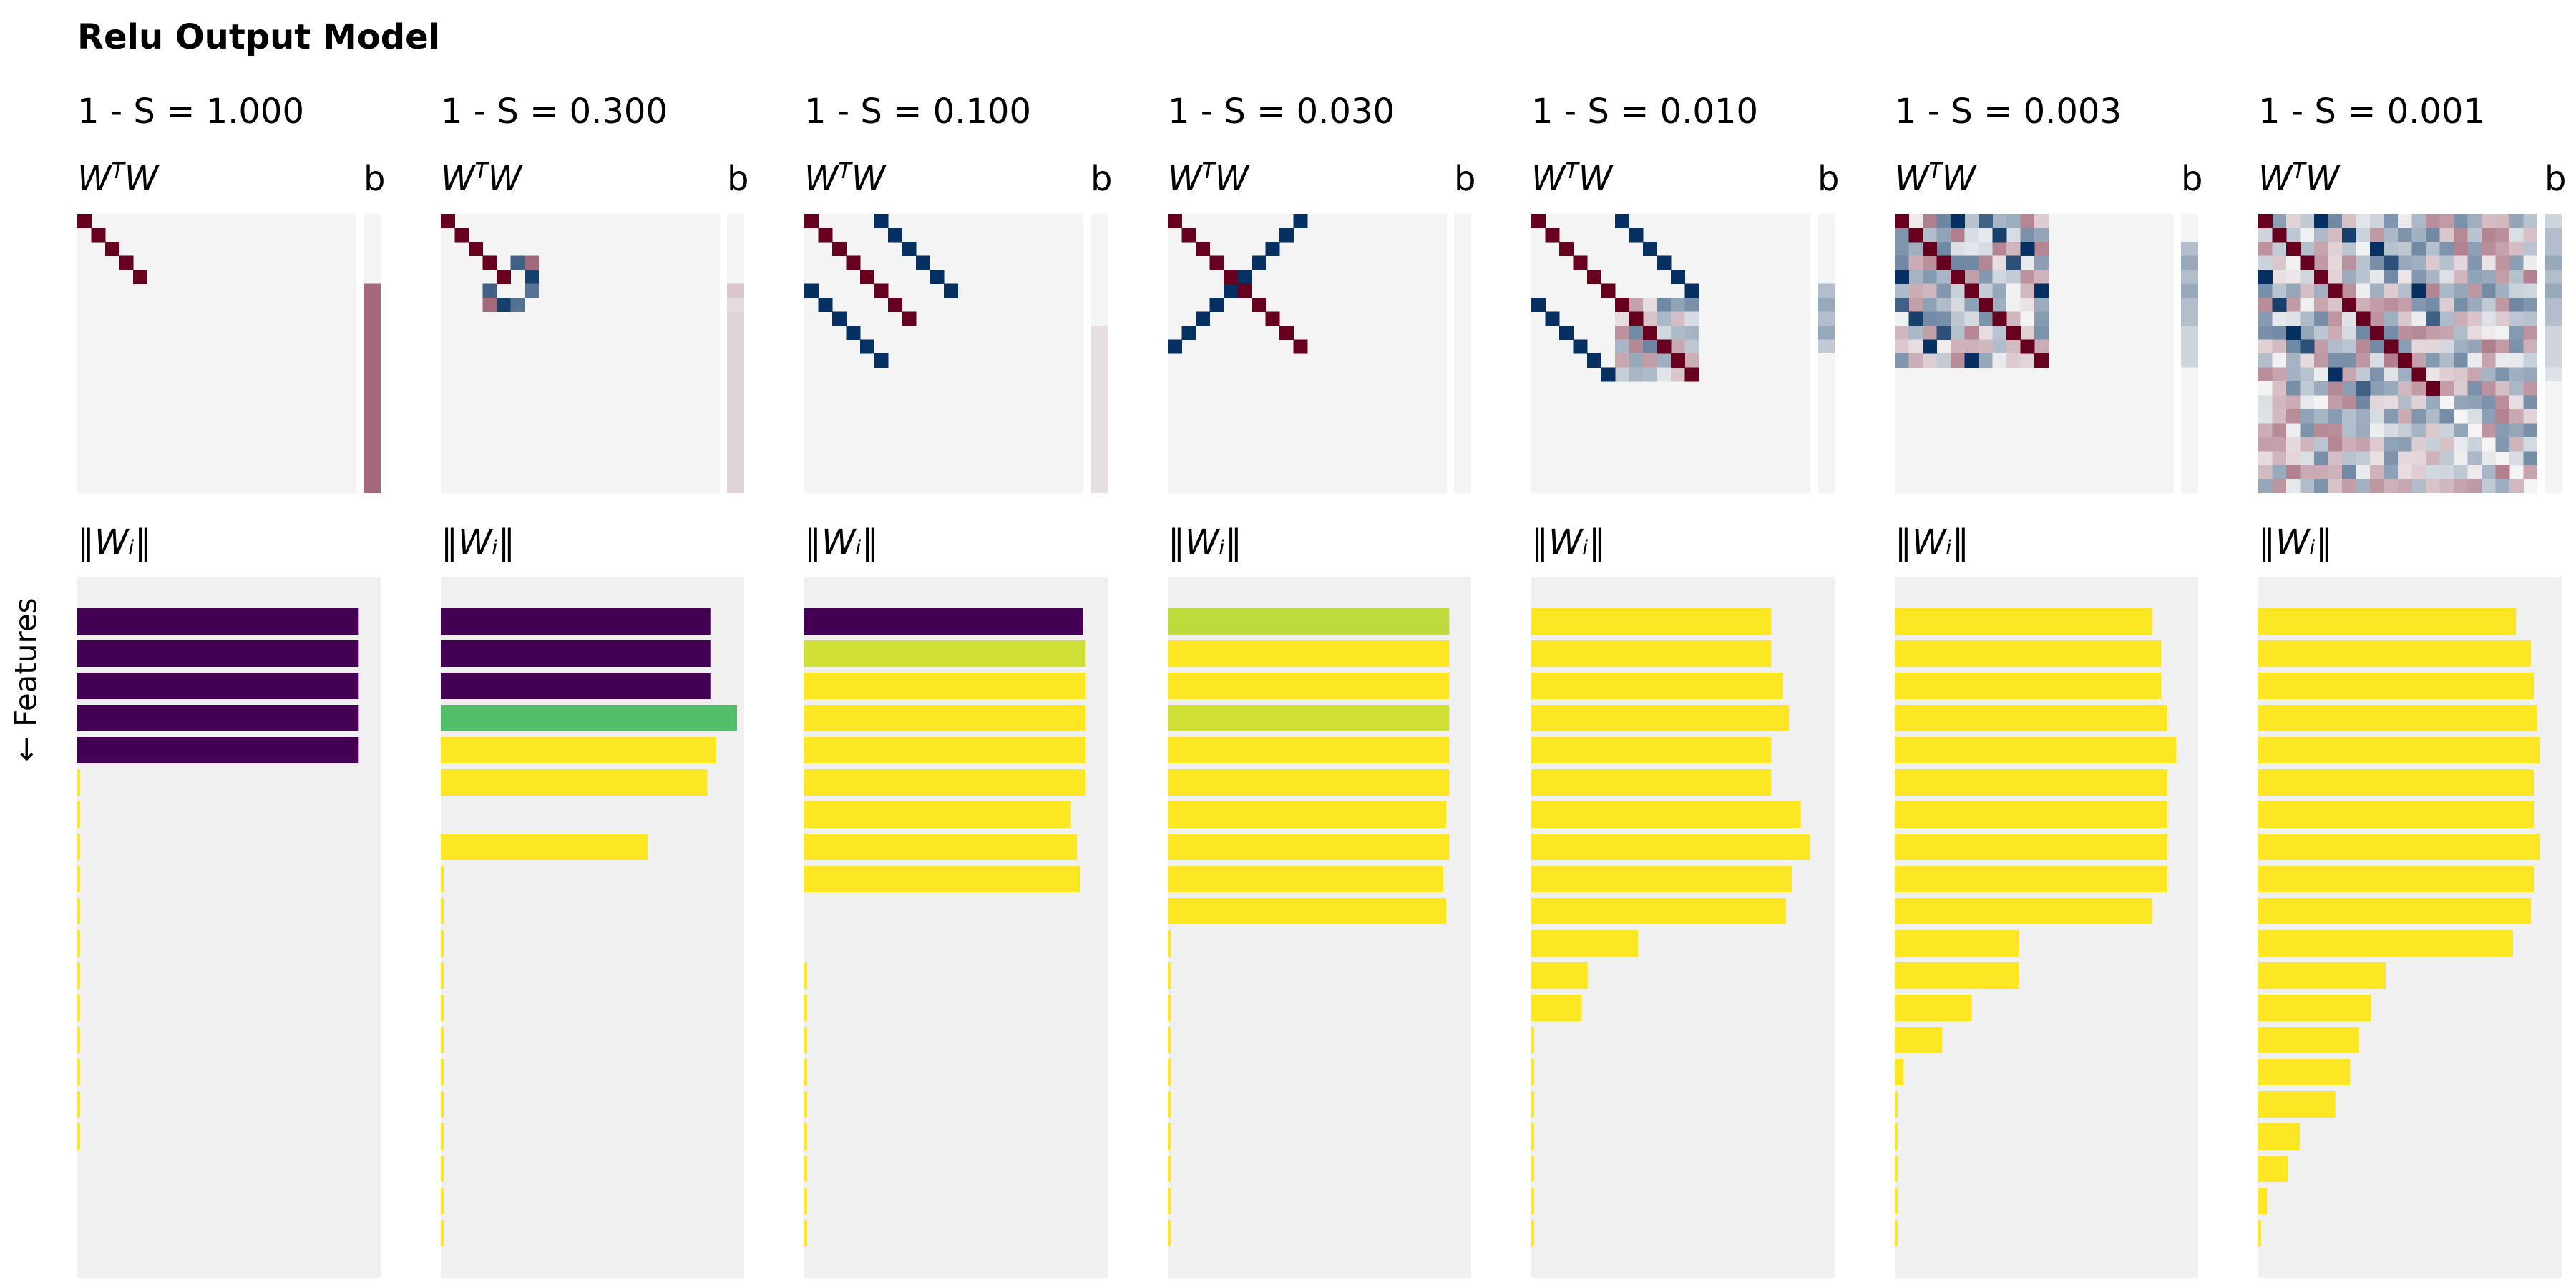  Describe the element at coordinates (118, 179) in the screenshot. I see `wtw-label: WTW` at that location.